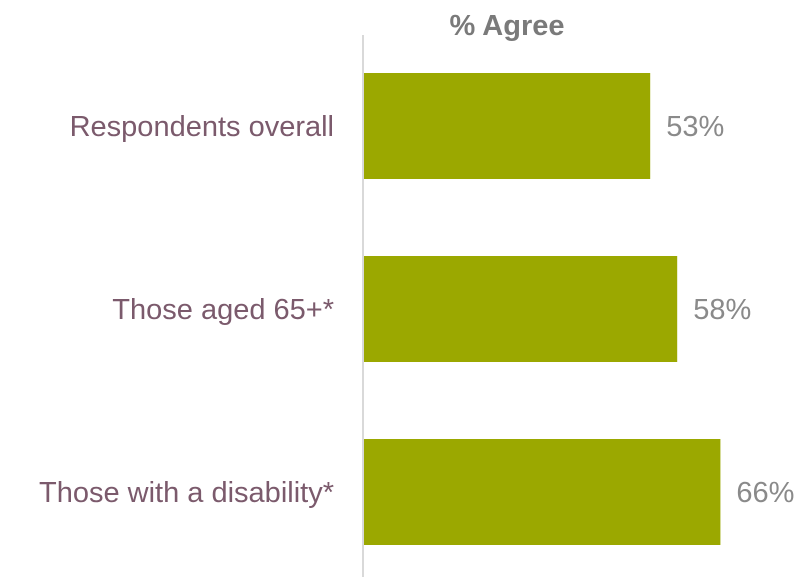  I want to click on category-label-1: Respondents overall, so click(202, 127).